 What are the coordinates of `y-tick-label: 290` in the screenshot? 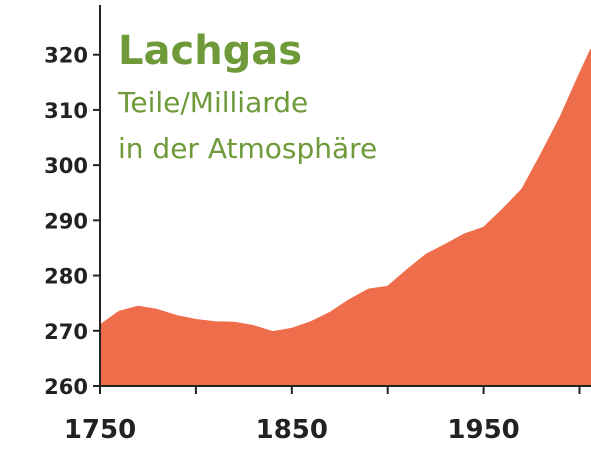 It's located at (66, 221).